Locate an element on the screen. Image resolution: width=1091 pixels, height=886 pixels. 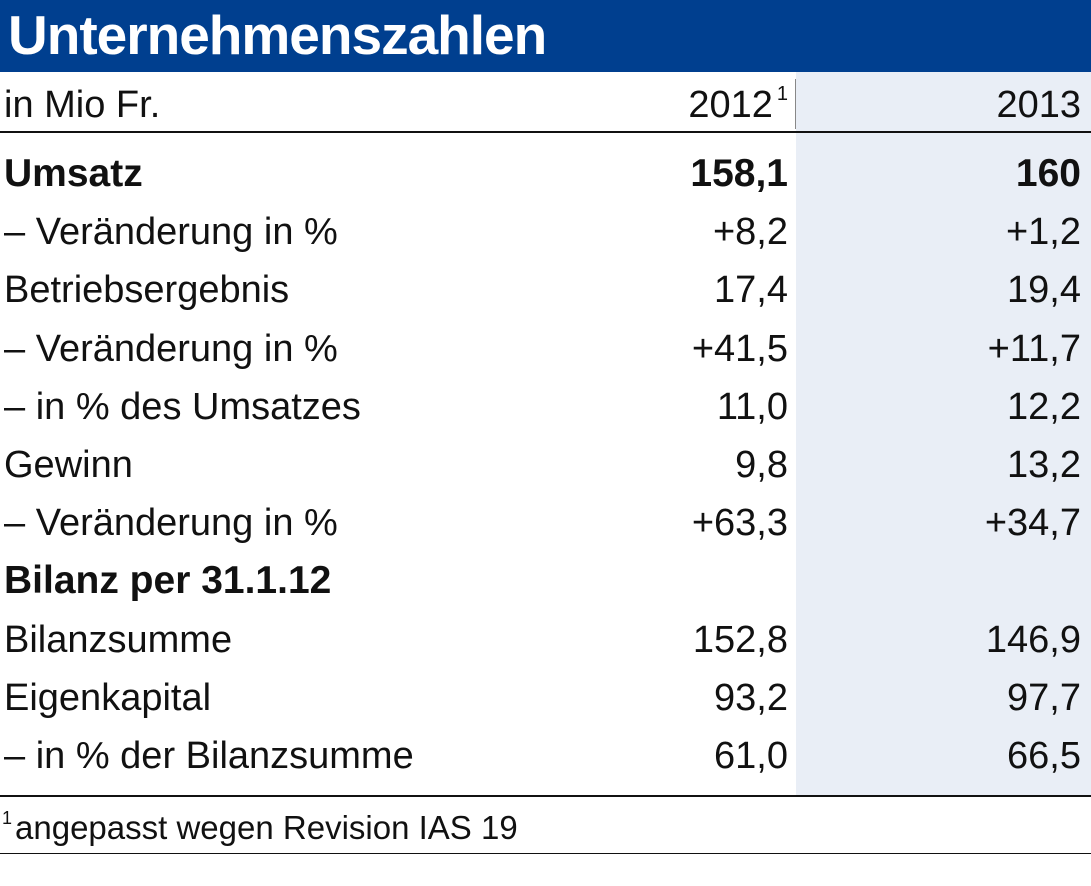
table-row: – Veränderung in % +63,3 +34,7 is located at coordinates (545, 523).